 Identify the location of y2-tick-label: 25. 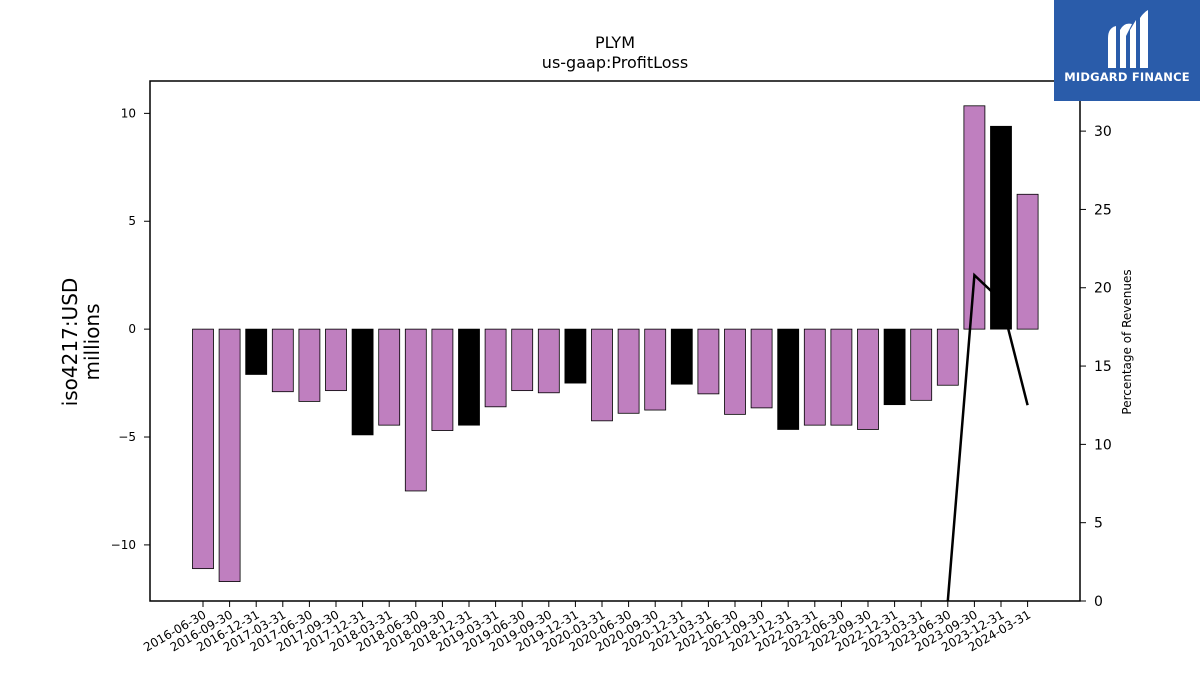
(1103, 210).